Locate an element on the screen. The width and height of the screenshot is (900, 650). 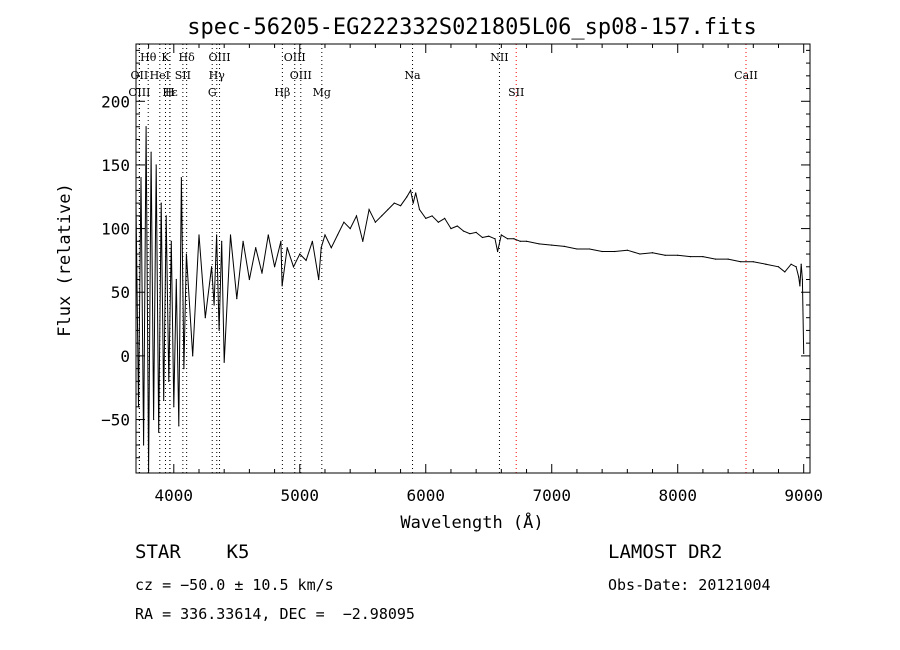
obs-date-text: Obs-Date: 20121004 is located at coordinates (689, 585).